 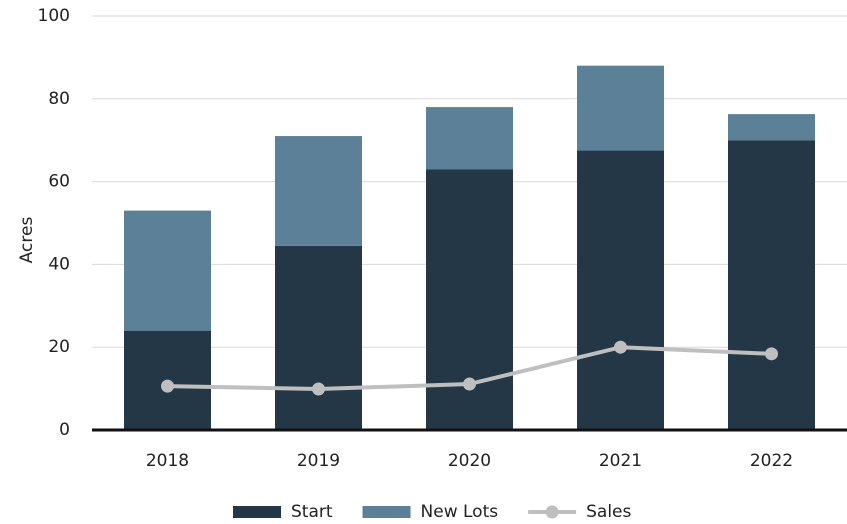 What do you see at coordinates (469, 461) in the screenshot?
I see `x-tick-label: 2020` at bounding box center [469, 461].